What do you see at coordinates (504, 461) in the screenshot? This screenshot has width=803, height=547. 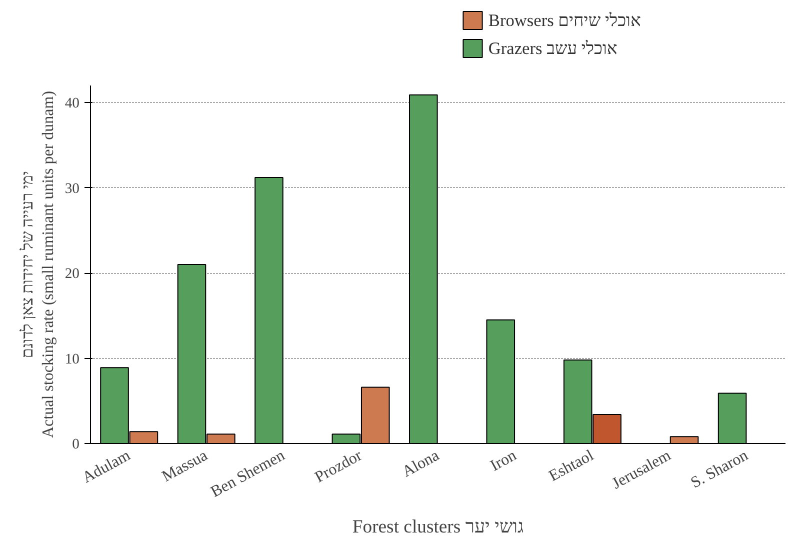 I see `x-tick-label: Iron` at bounding box center [504, 461].